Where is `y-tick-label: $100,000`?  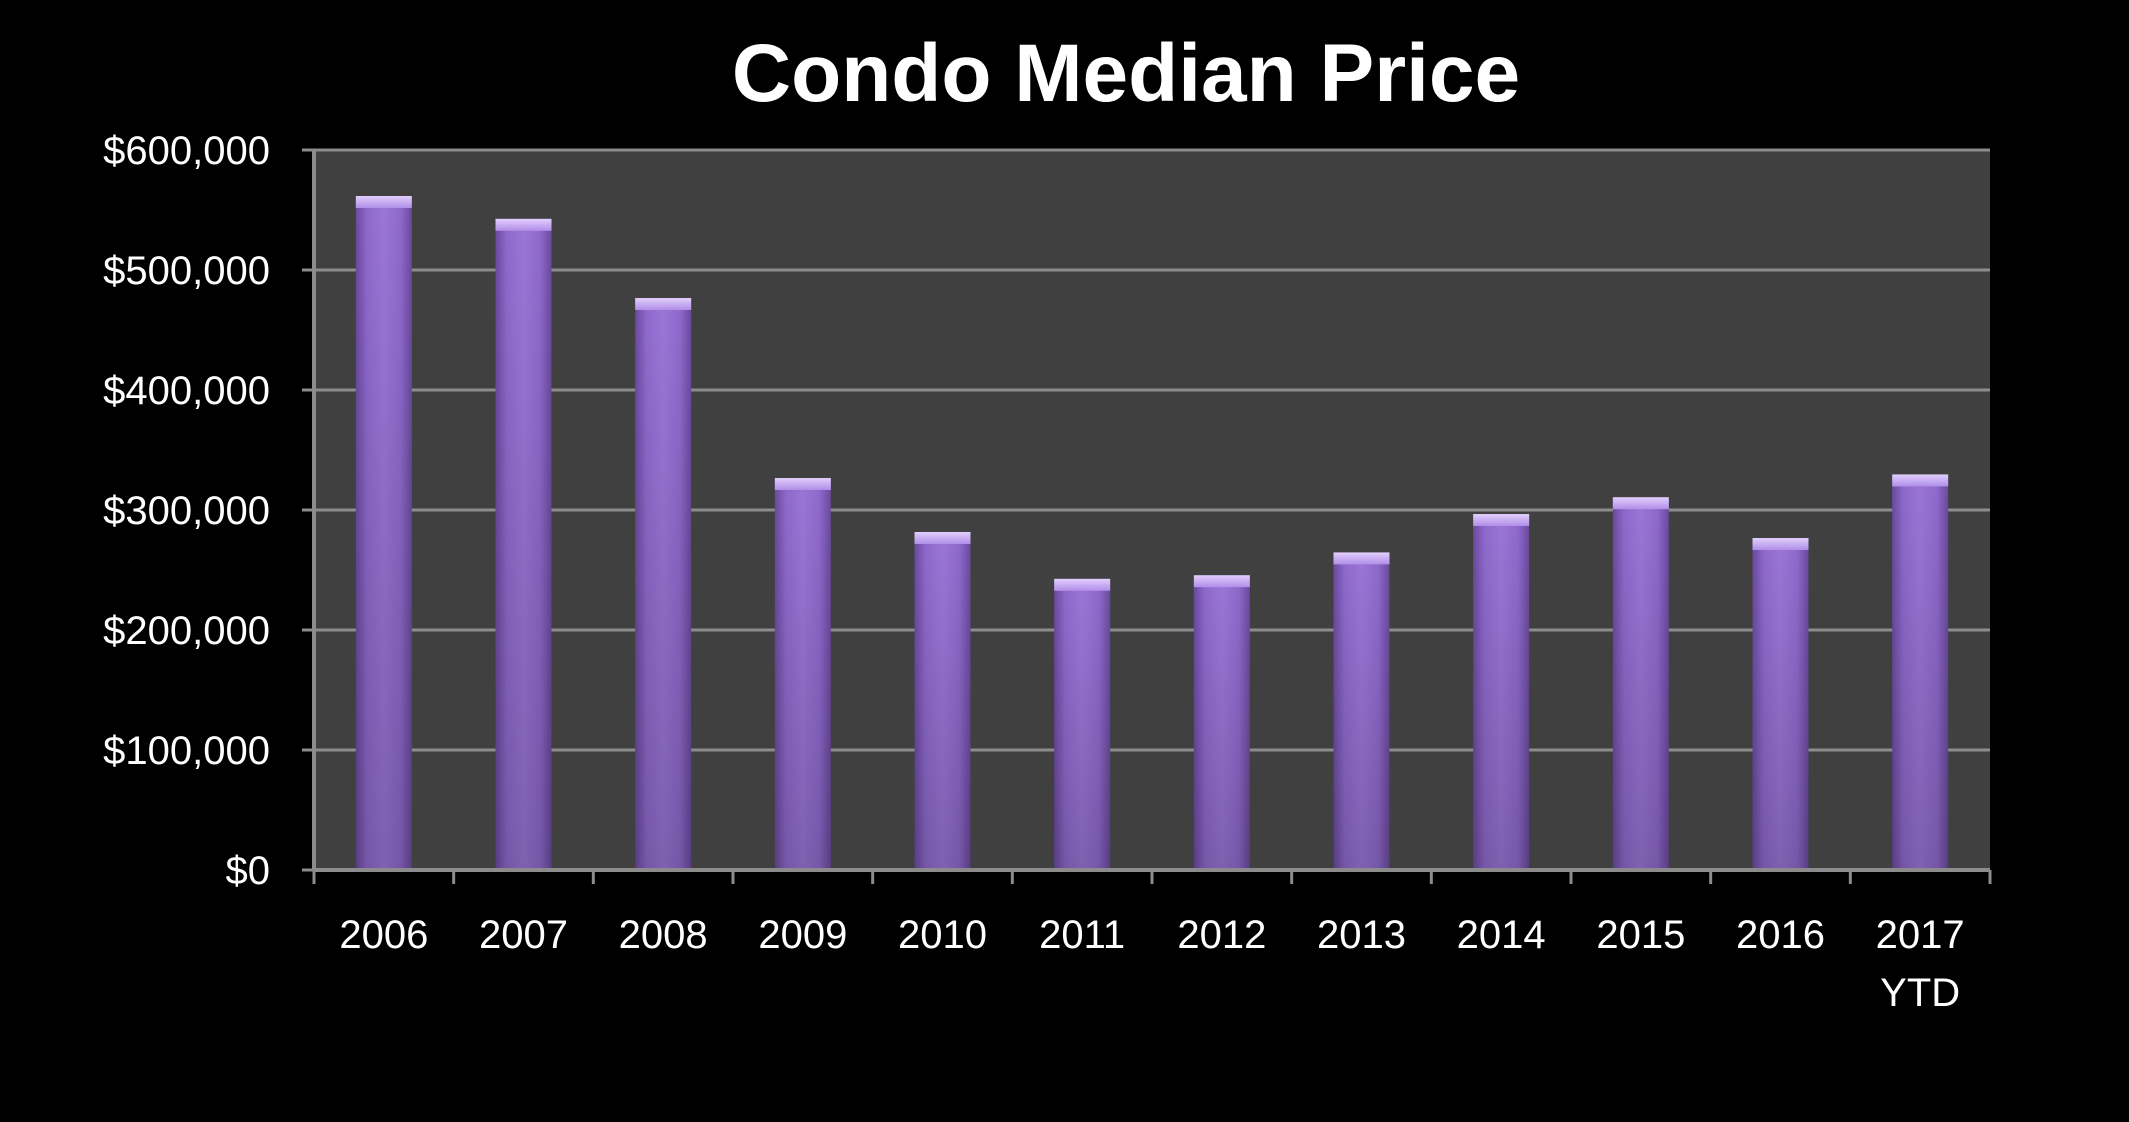
y-tick-label: $100,000 is located at coordinates (186, 751).